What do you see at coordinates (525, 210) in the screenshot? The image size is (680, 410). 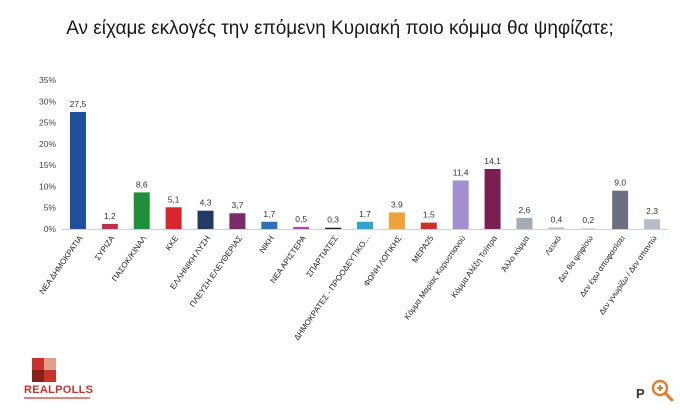 I see `data-label: 2,6` at bounding box center [525, 210].